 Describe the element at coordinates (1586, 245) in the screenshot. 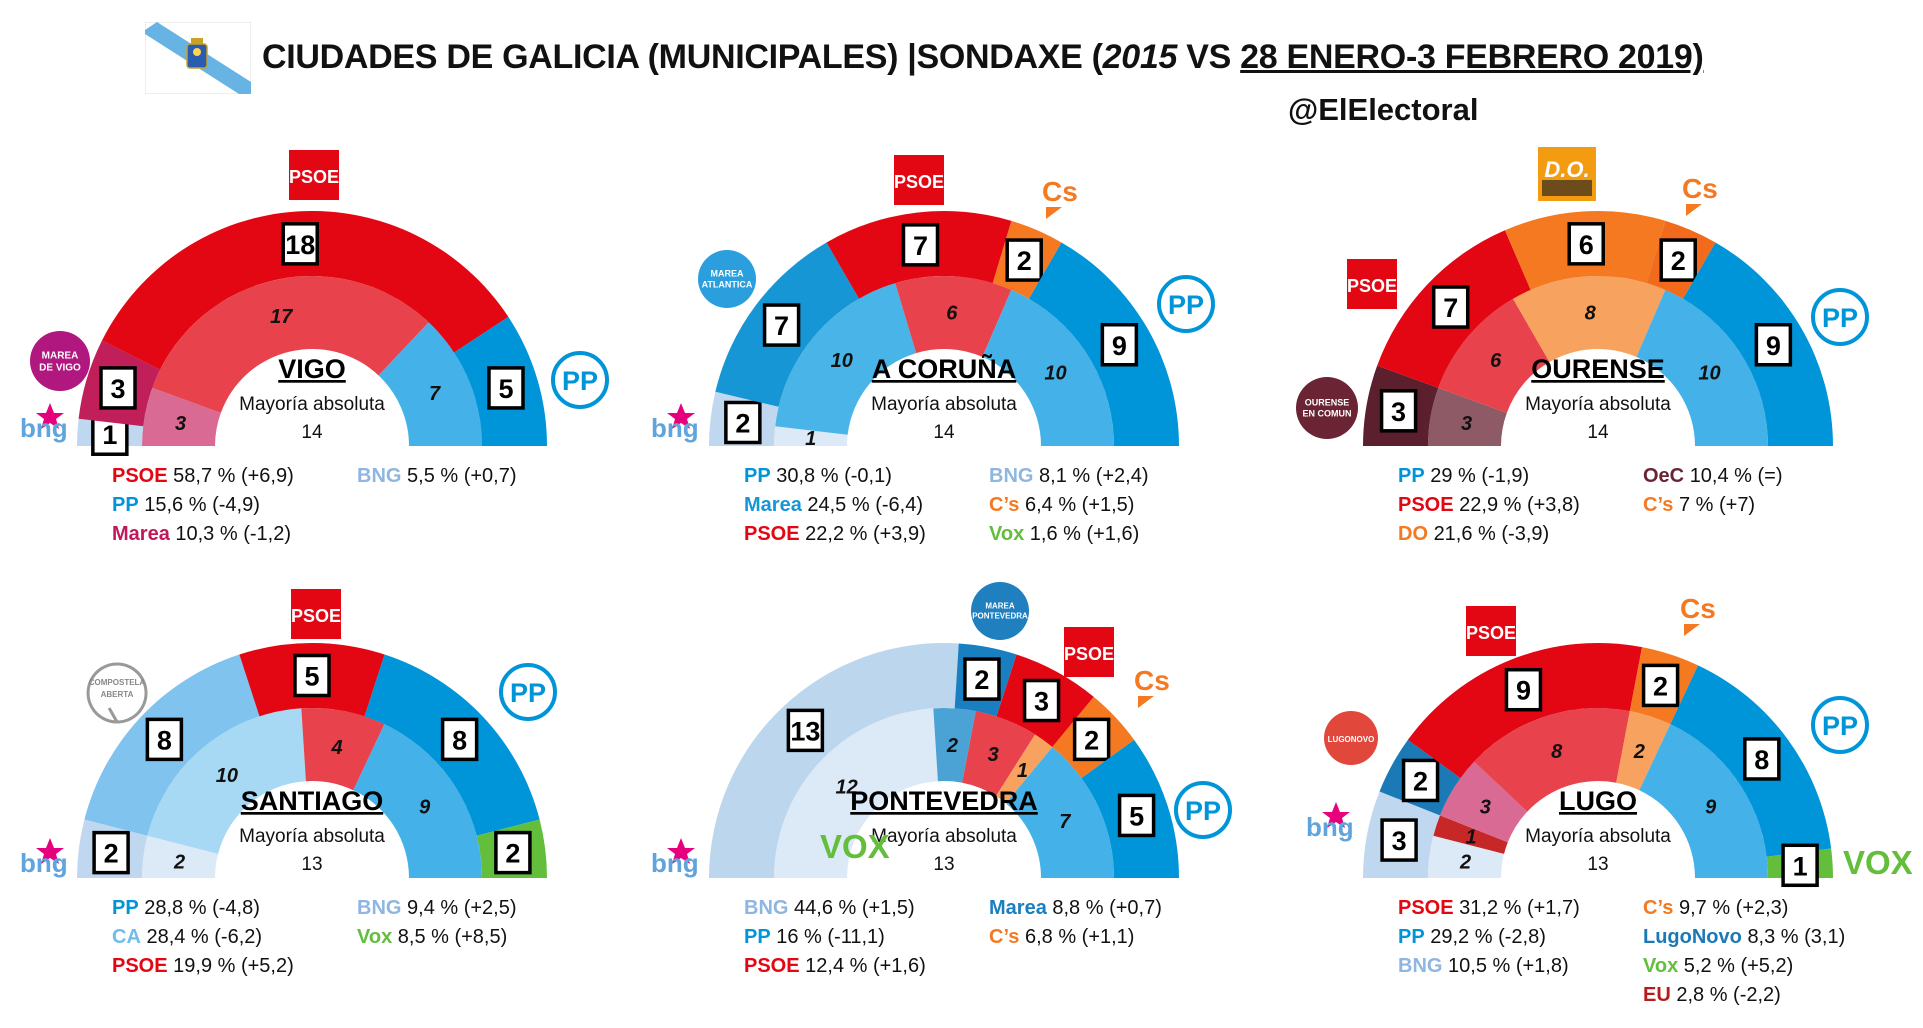

I see `outer_2019-seat-label-do: 6` at that location.